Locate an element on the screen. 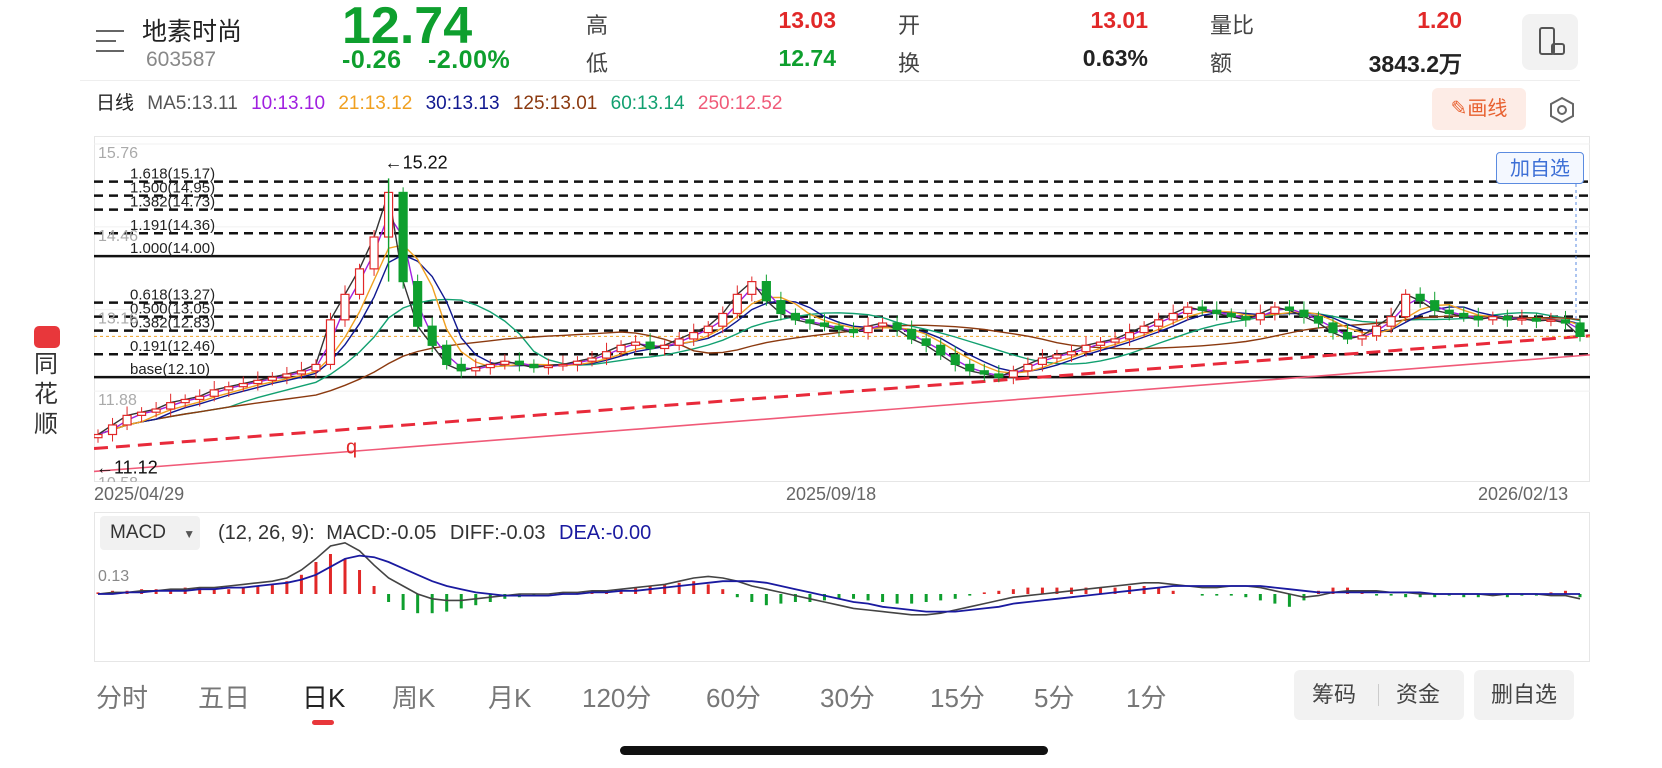  tab-120min: 120分 is located at coordinates (617, 698).